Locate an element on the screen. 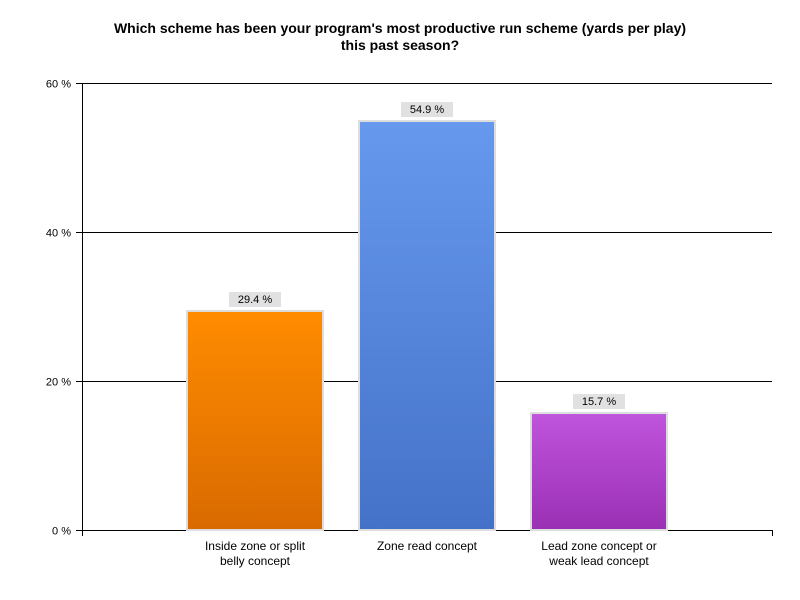  category-label: belly concept is located at coordinates (255, 561).